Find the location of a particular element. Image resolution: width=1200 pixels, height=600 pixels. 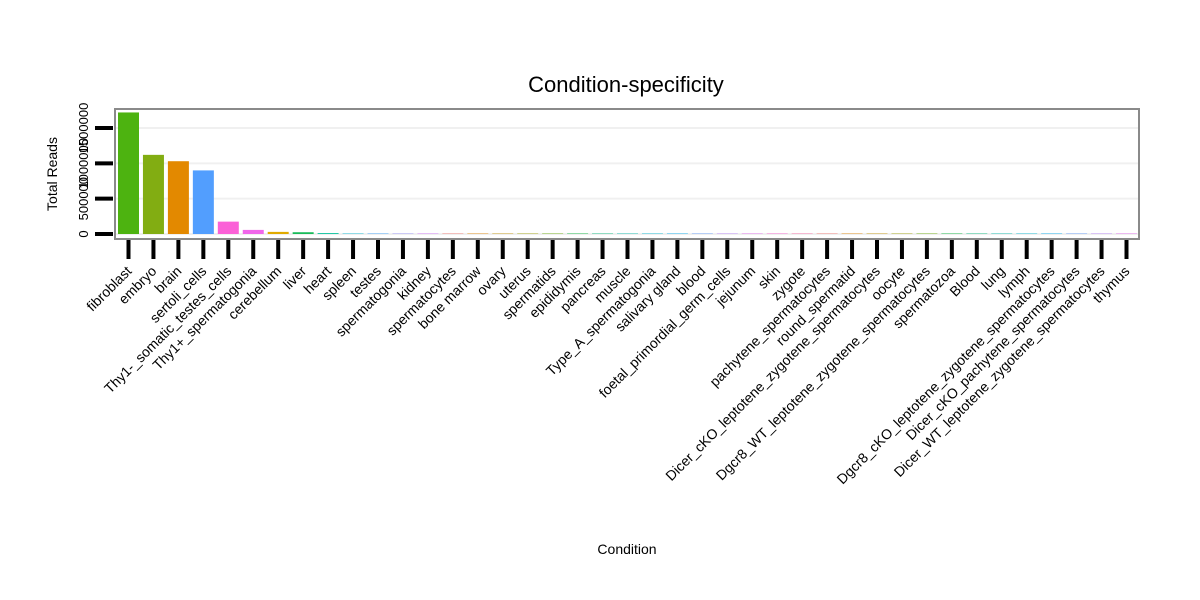

y-tick-label: 500000 is located at coordinates (83, 198).